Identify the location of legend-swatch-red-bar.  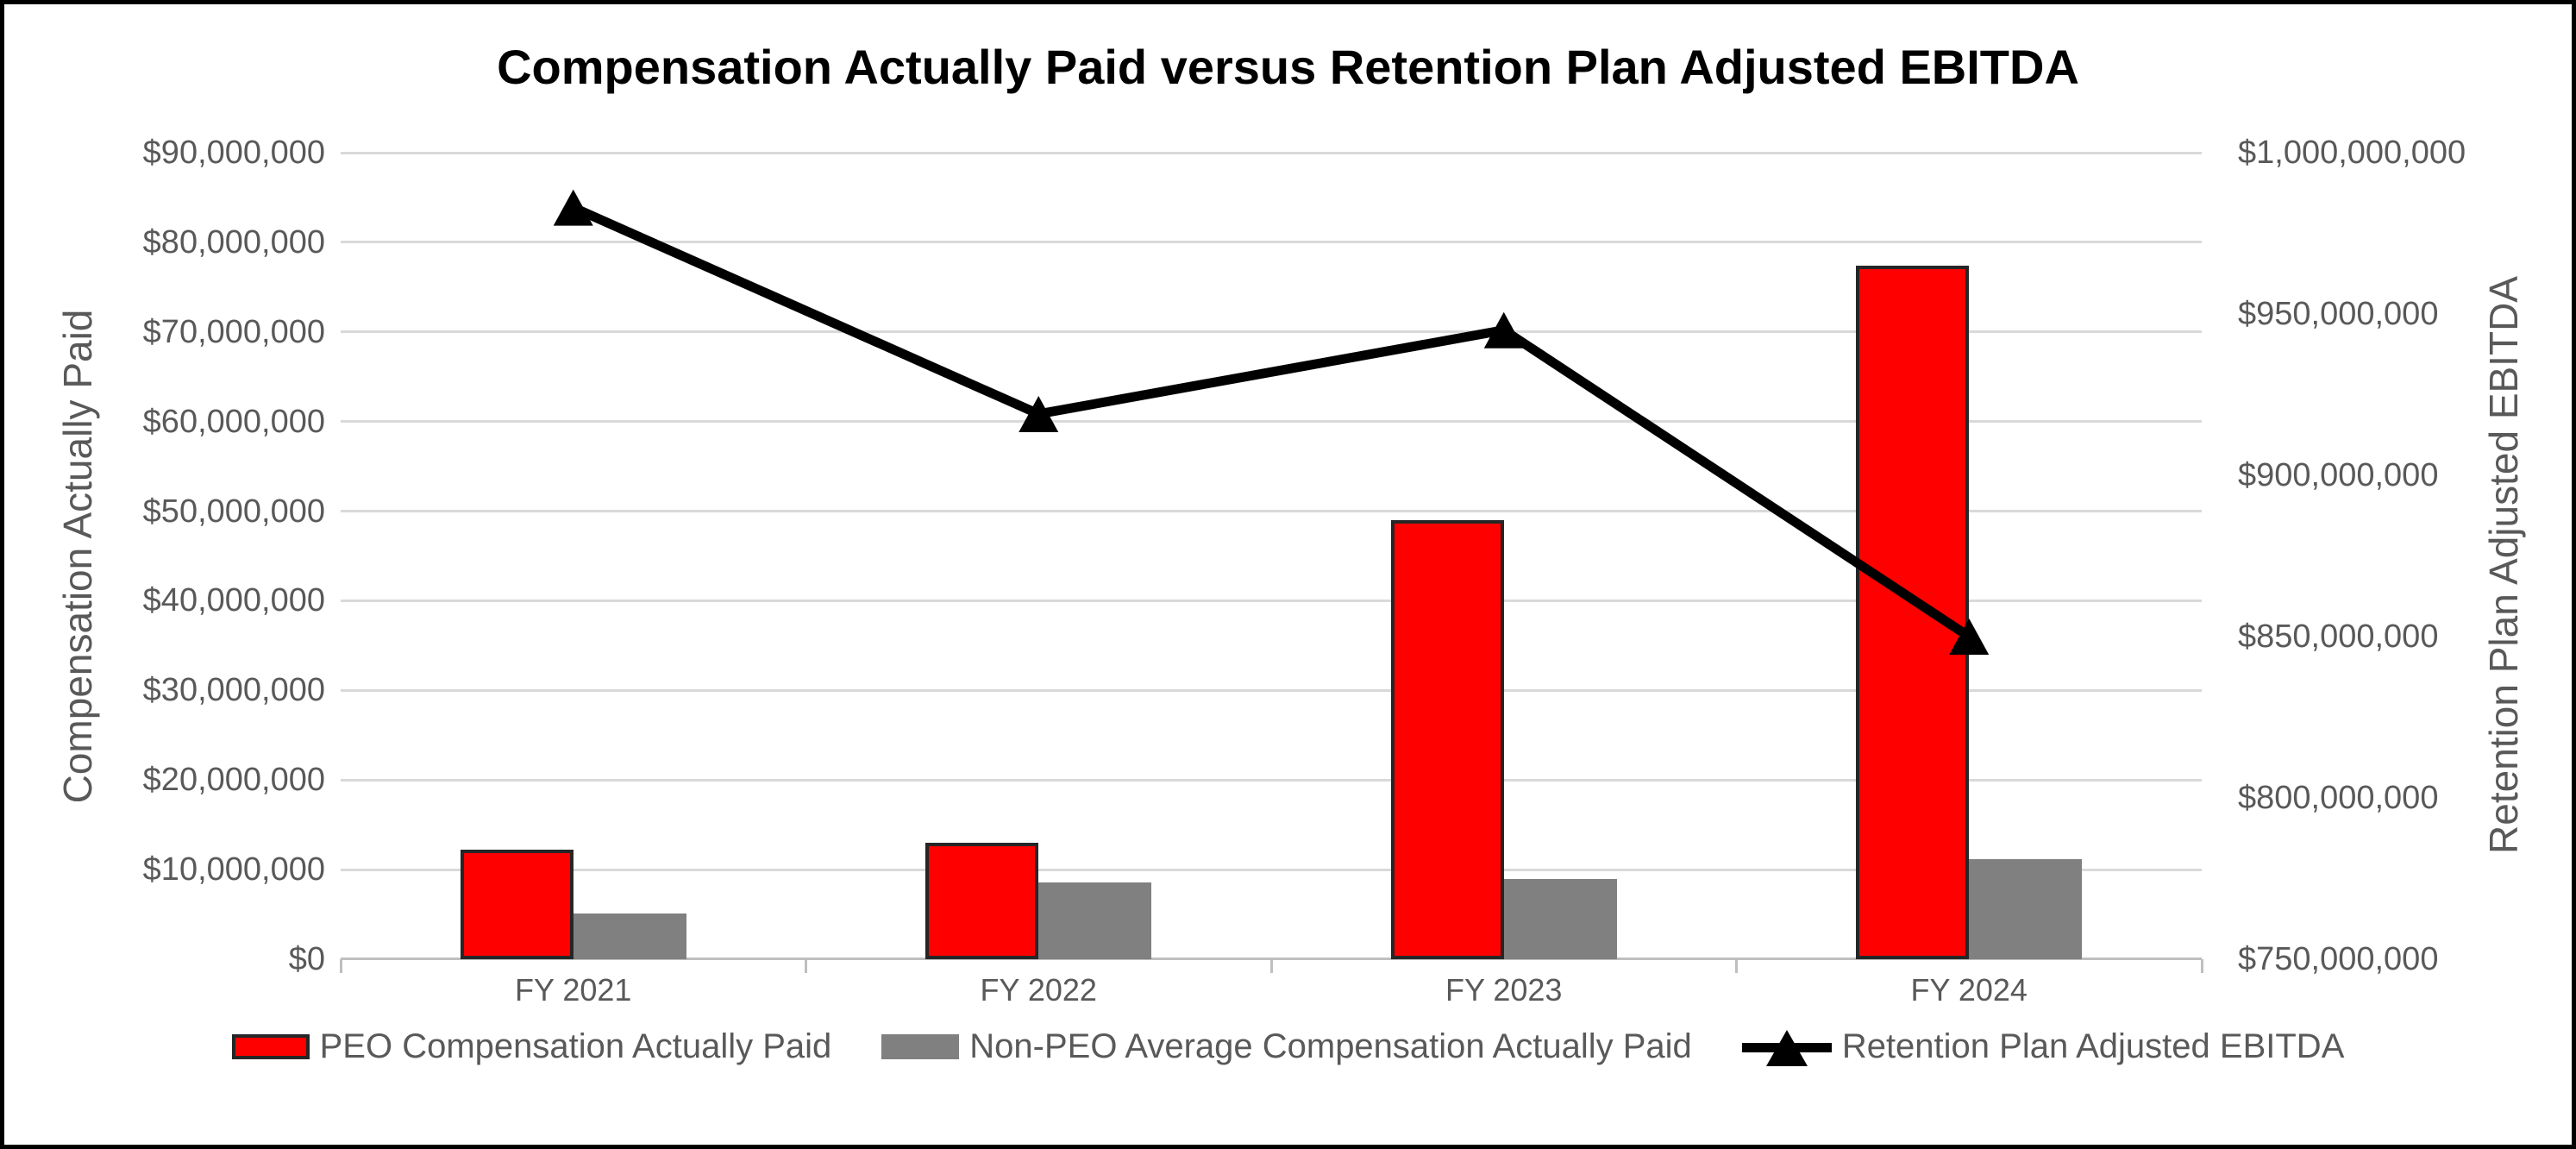
(270, 1046).